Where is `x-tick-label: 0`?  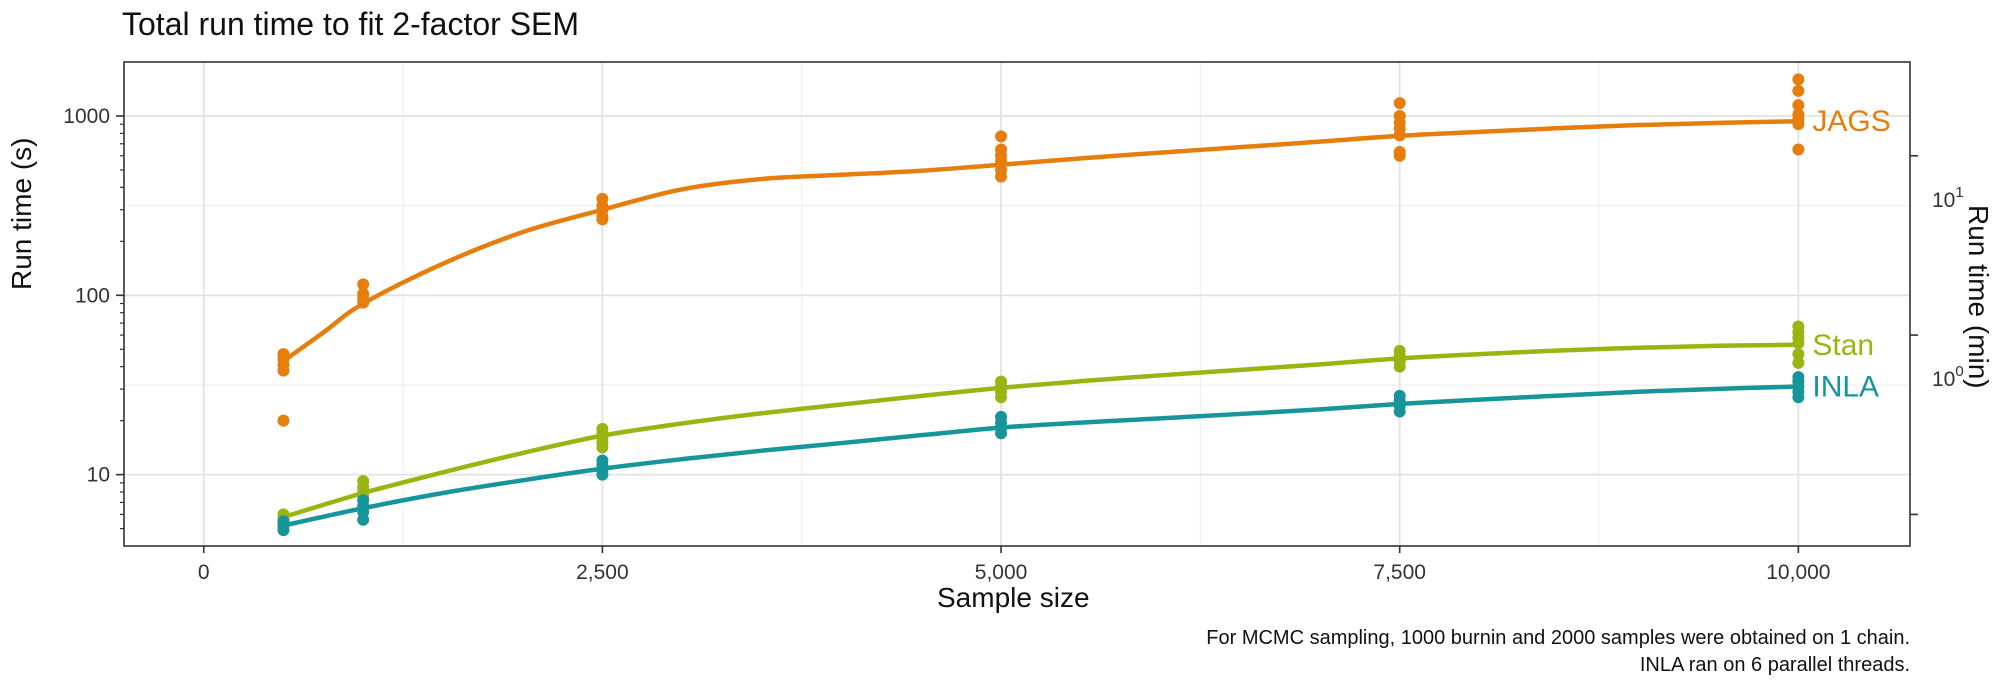 x-tick-label: 0 is located at coordinates (204, 572).